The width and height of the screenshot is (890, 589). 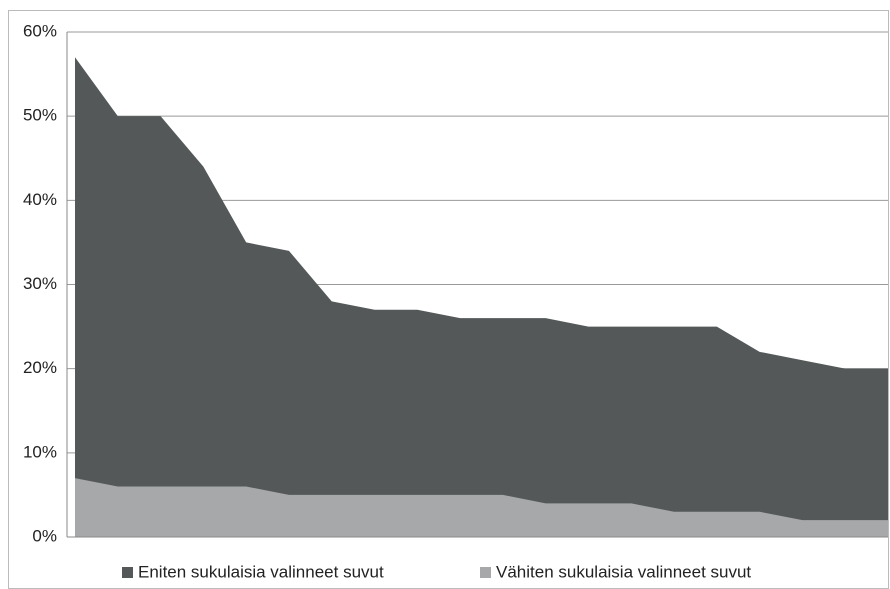 What do you see at coordinates (261, 571) in the screenshot?
I see `legend-label: Eniten sukulaisia valinneet suvut` at bounding box center [261, 571].